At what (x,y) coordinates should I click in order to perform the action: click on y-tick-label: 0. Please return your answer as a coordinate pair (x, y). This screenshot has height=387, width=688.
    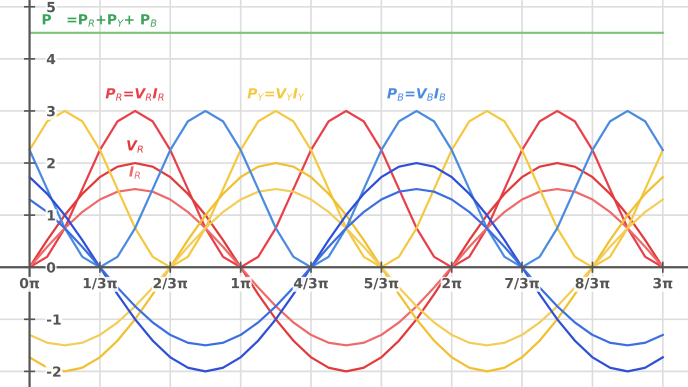
    Looking at the image, I should click on (51, 267).